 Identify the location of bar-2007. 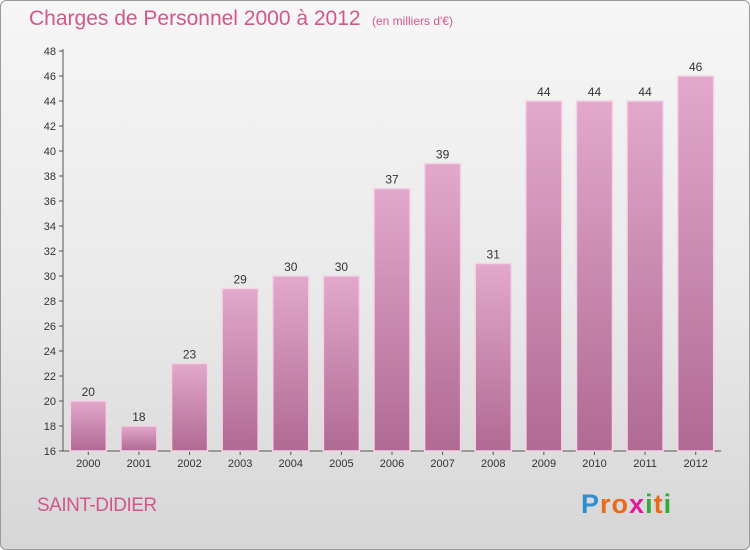
(442, 307).